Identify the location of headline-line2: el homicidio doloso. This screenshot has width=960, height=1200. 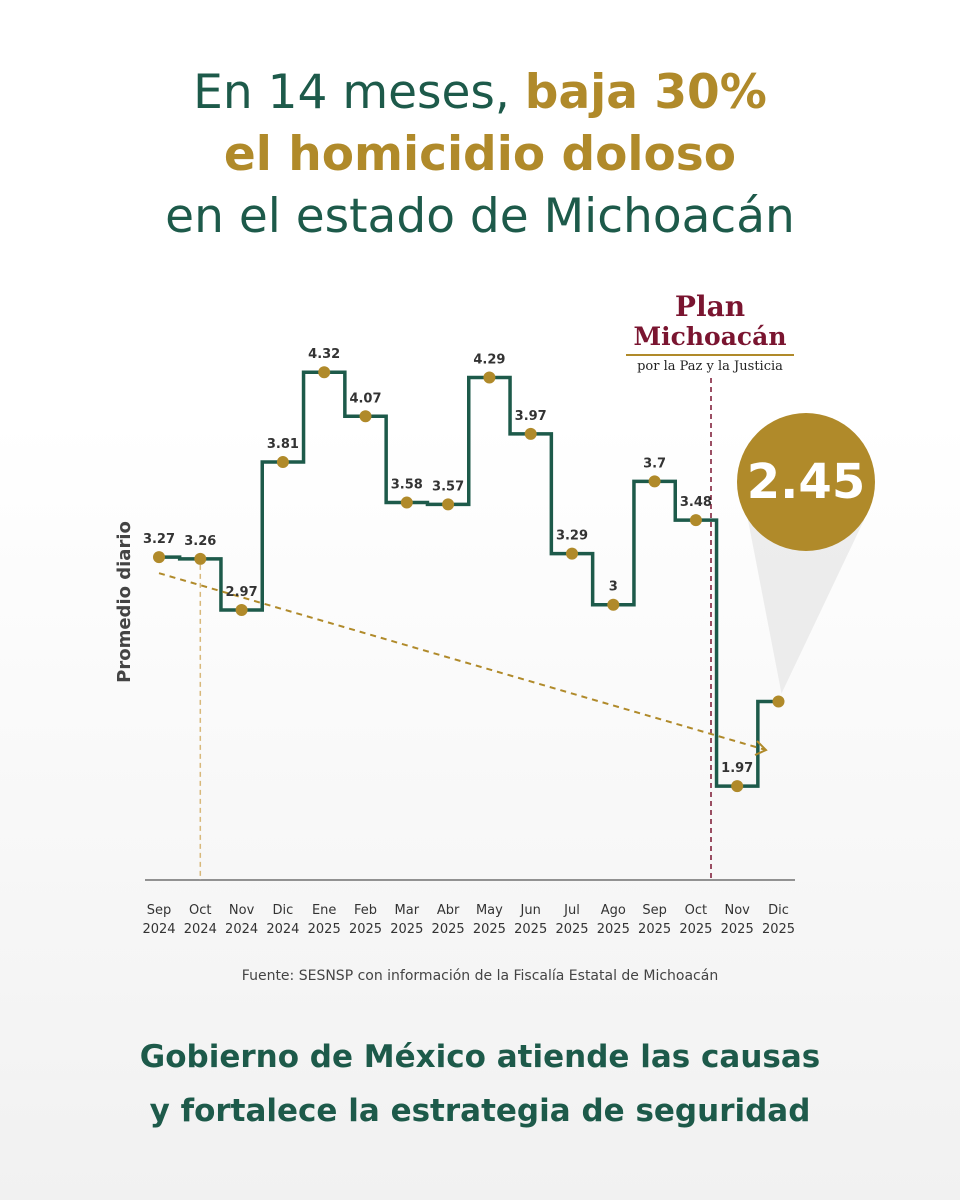
(480, 154).